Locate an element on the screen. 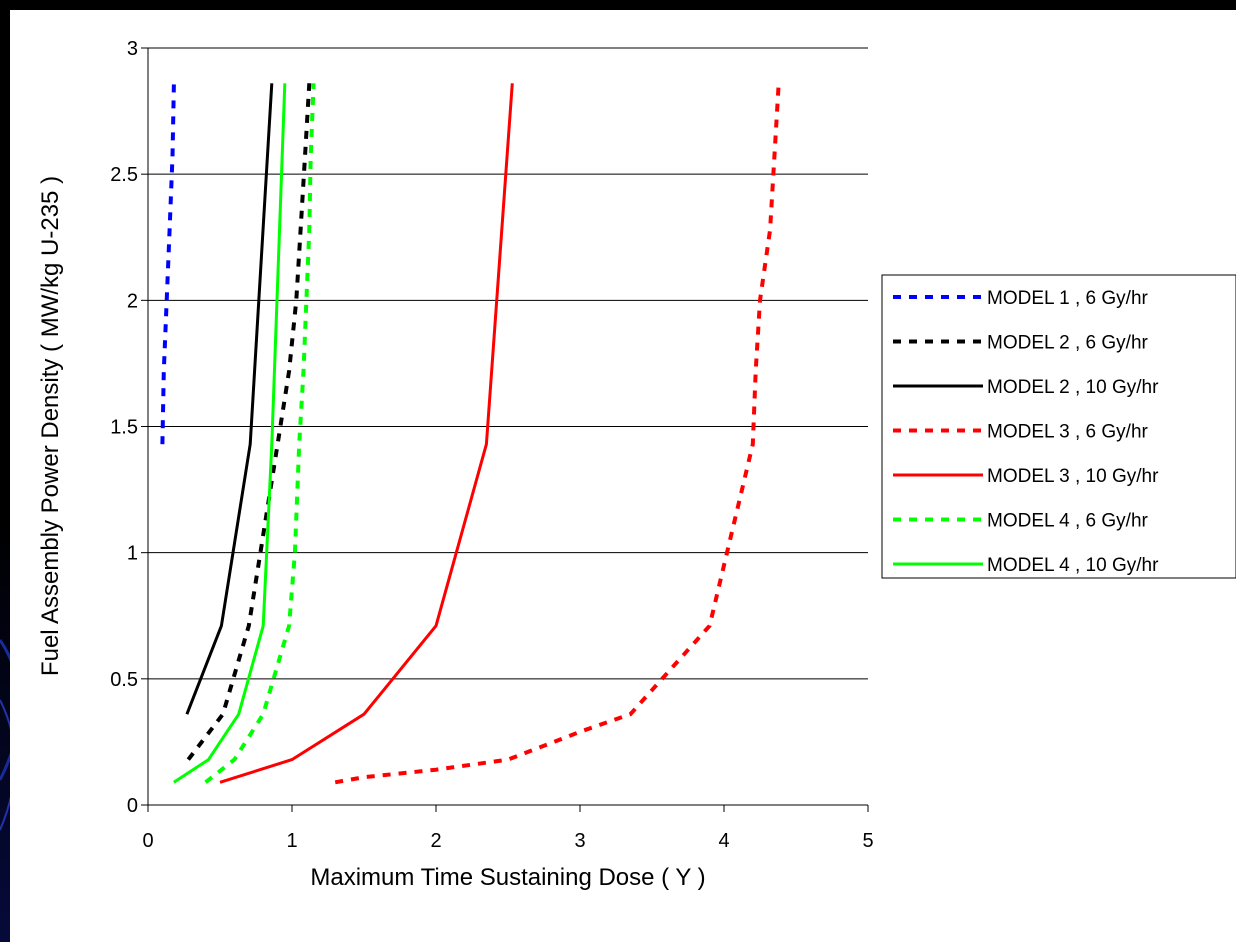 The width and height of the screenshot is (1236, 942). x-tick-label-3: 3 is located at coordinates (579, 841).